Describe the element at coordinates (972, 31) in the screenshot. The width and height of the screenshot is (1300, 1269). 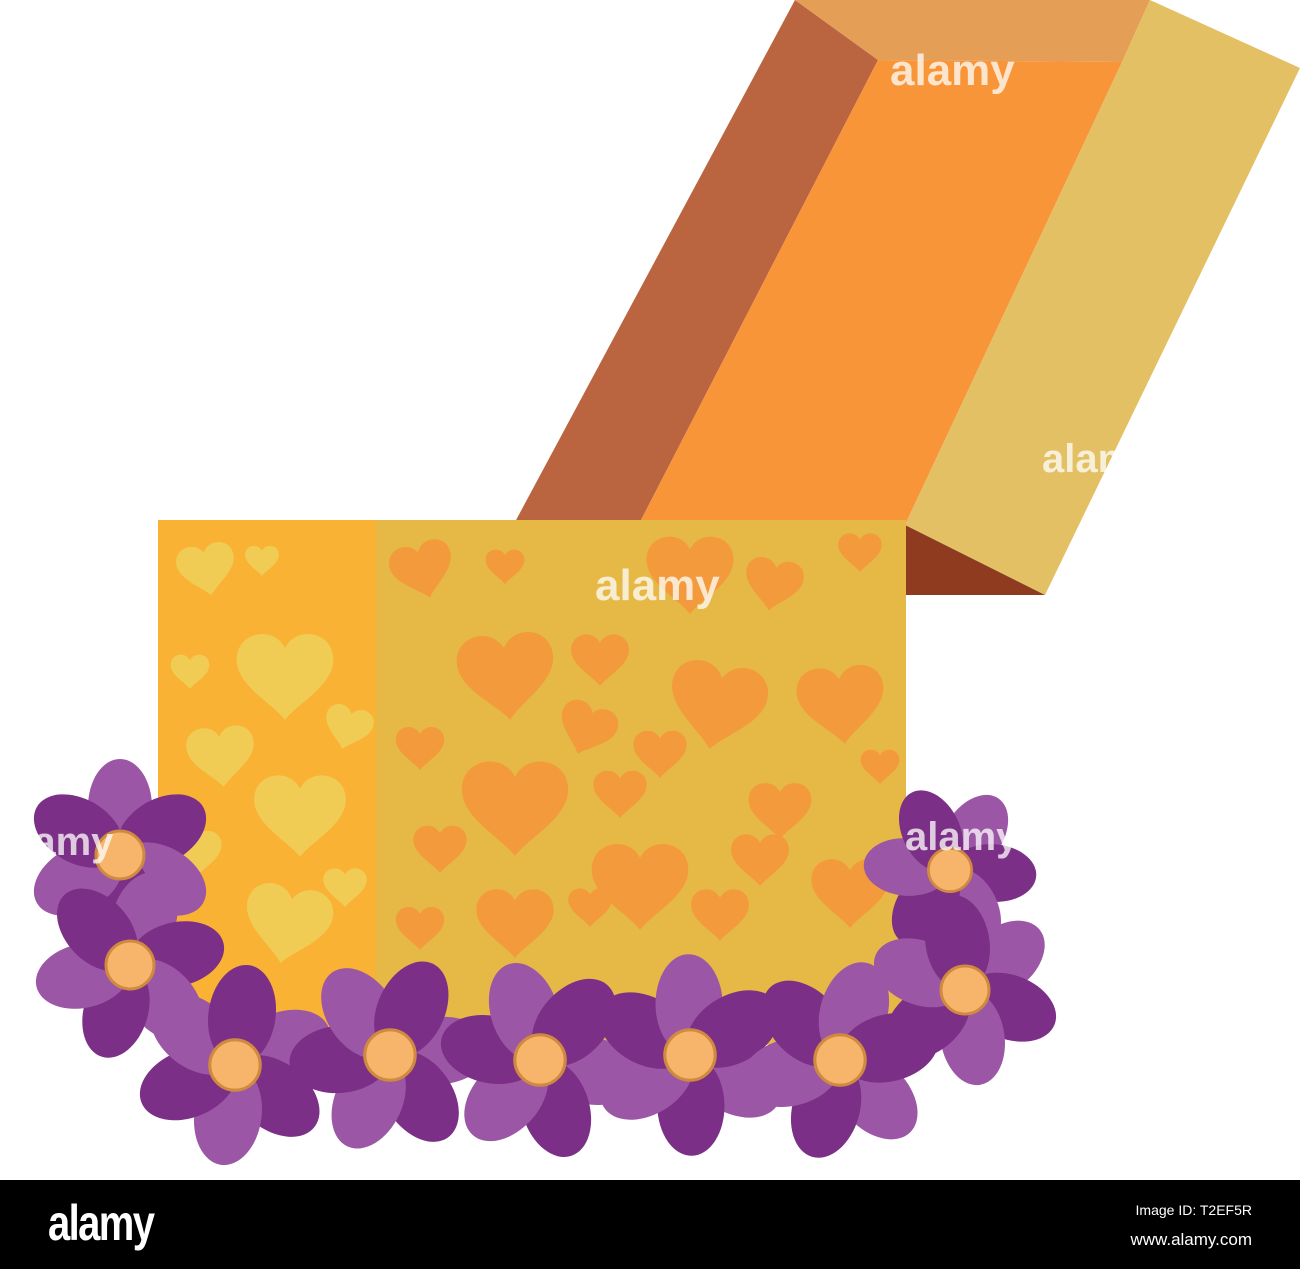
I see `lid-top-edge` at that location.